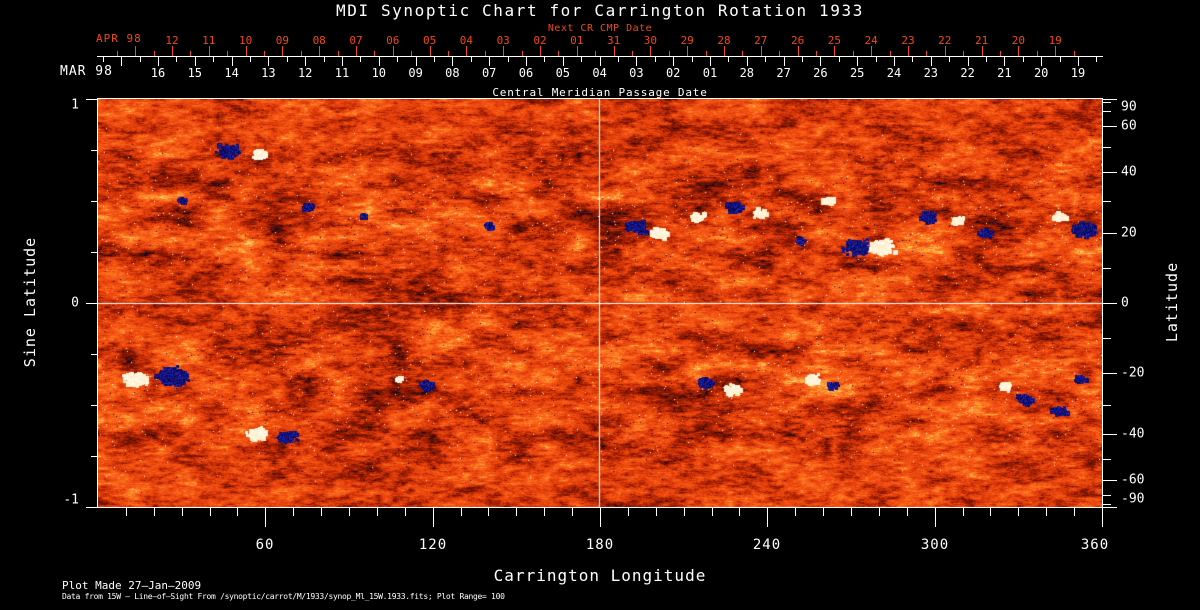  Describe the element at coordinates (433, 545) in the screenshot. I see `bottom-axis-label: 120` at that location.